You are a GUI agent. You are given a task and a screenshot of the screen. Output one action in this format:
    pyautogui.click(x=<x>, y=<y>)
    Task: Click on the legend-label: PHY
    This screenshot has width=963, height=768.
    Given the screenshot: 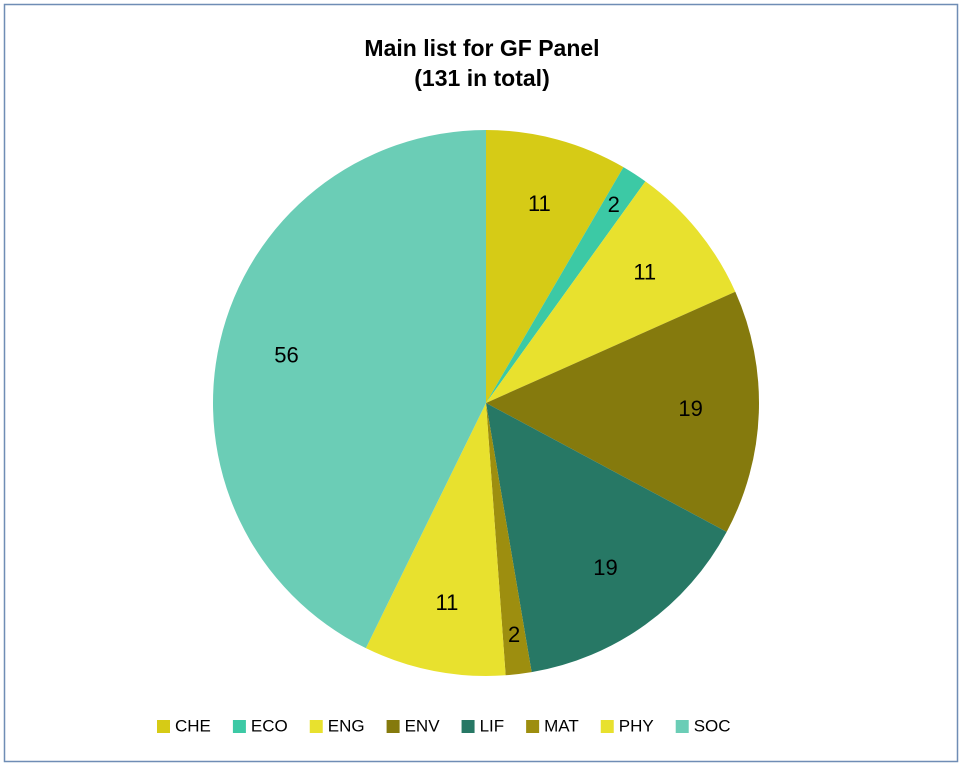 What is the action you would take?
    pyautogui.click(x=636, y=725)
    